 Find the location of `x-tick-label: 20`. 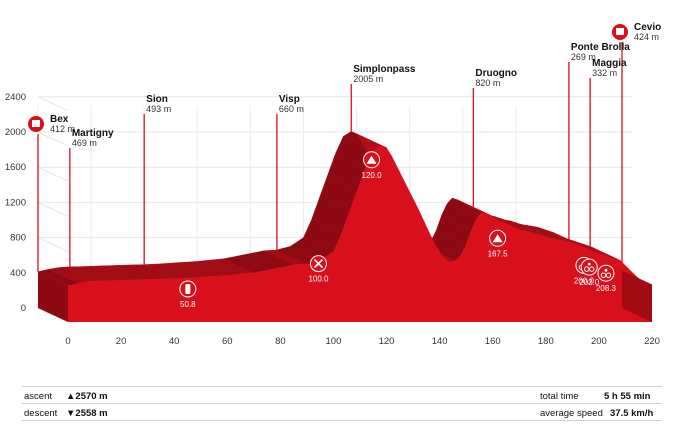

x-tick-label: 20 is located at coordinates (121, 341).